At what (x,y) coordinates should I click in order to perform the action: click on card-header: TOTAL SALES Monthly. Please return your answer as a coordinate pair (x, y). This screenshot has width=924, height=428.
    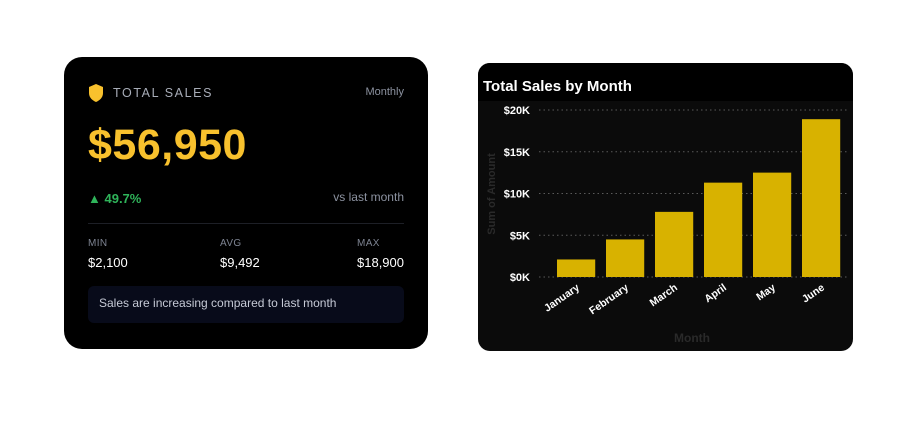
    Looking at the image, I should click on (246, 94).